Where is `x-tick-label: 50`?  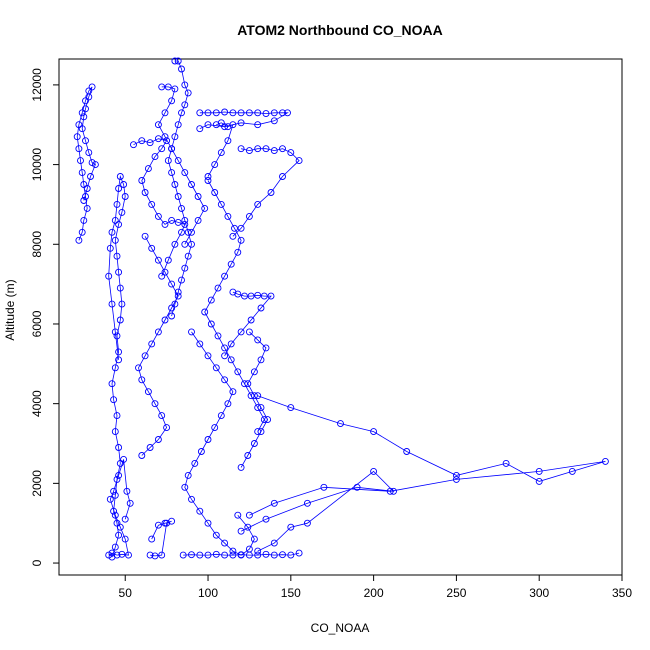
x-tick-label: 50 is located at coordinates (126, 593).